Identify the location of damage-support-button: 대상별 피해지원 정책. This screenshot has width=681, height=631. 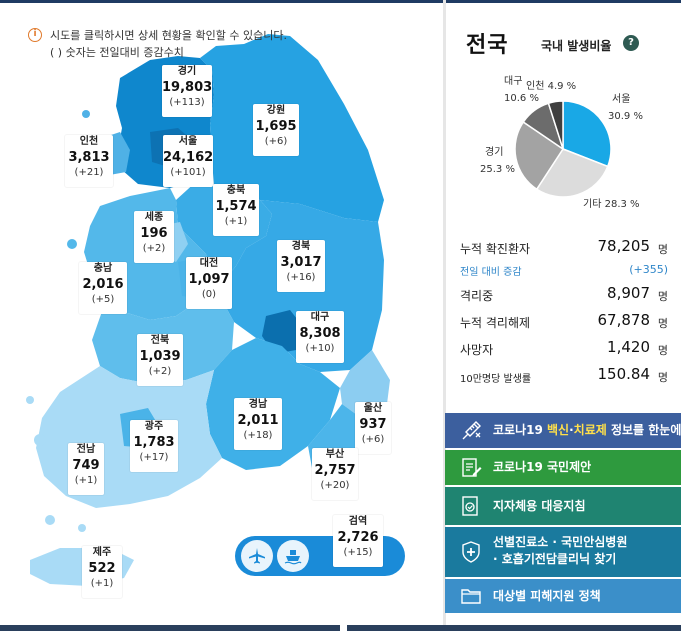
(563, 596).